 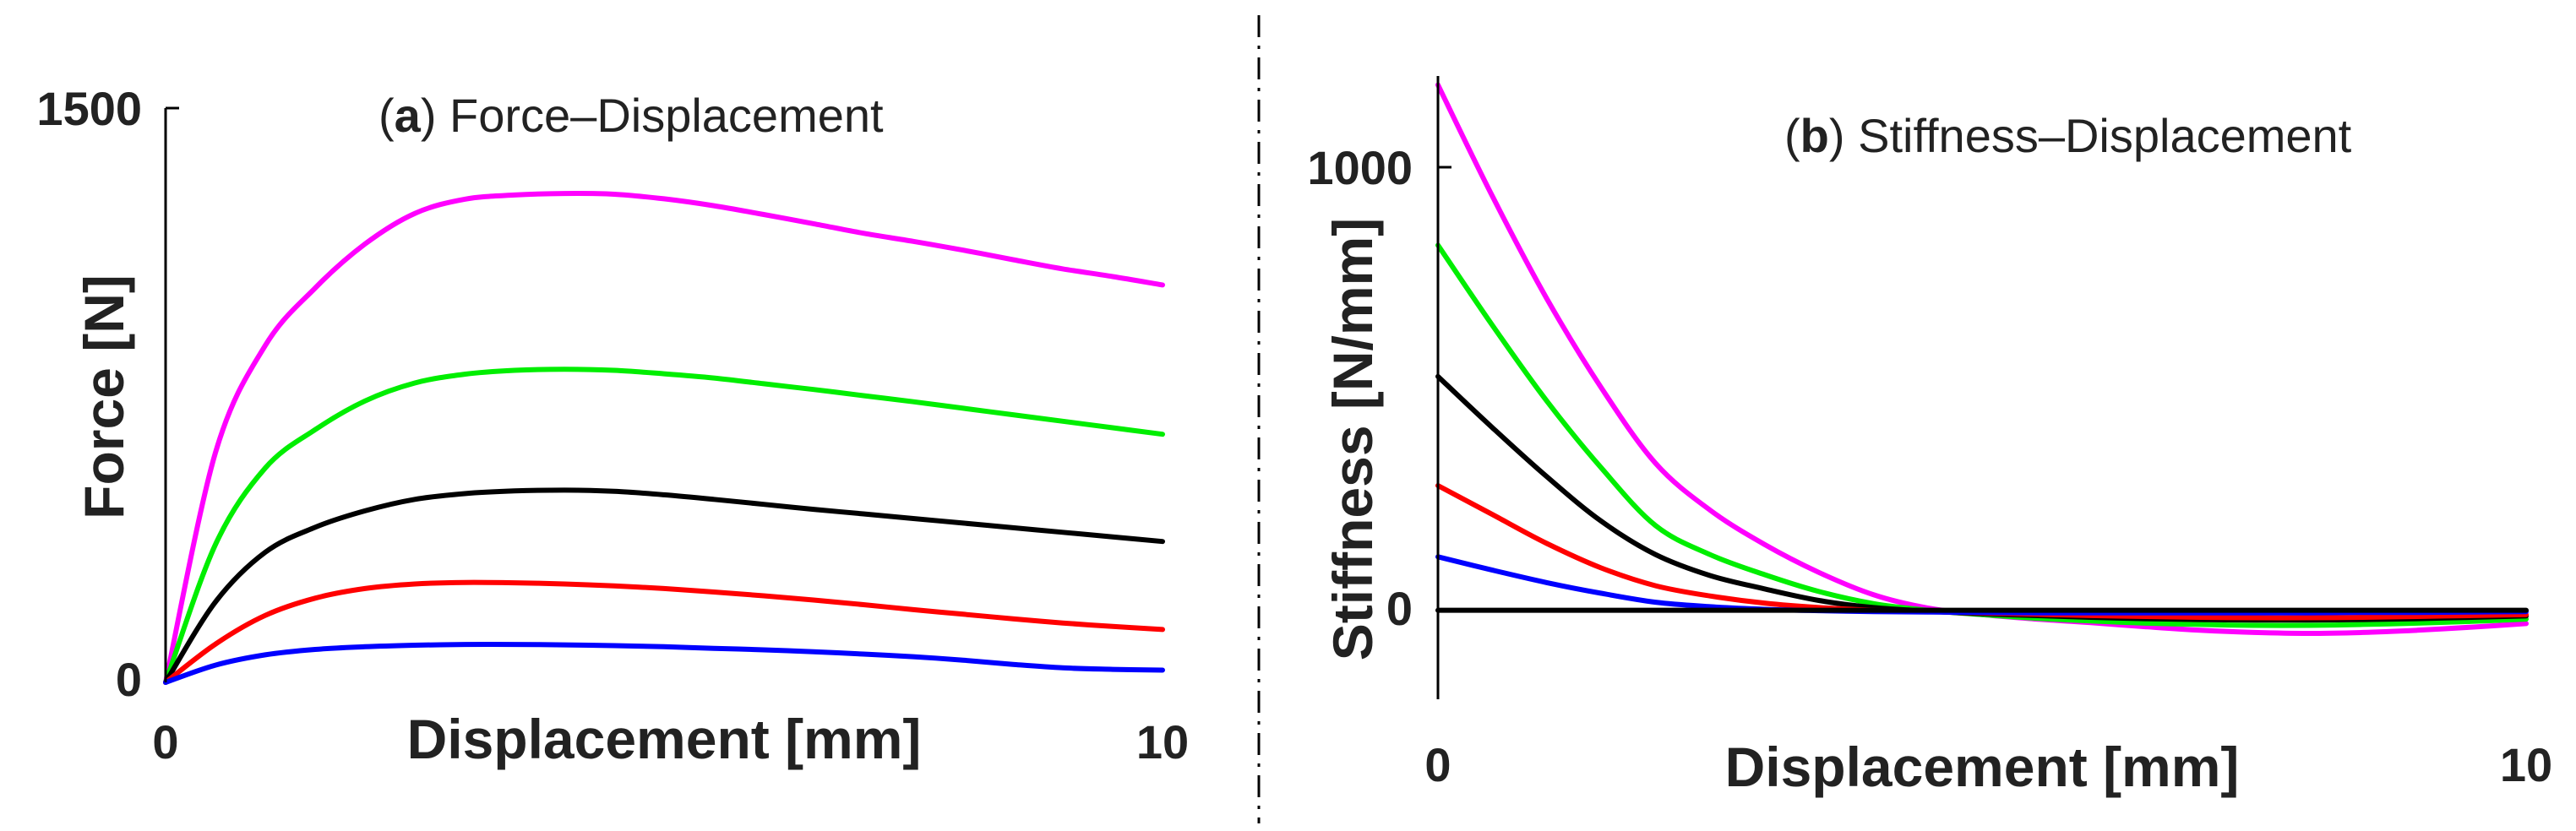 What do you see at coordinates (666, 115) in the screenshot?
I see `panel-a-title-text: Force–Displacement` at bounding box center [666, 115].